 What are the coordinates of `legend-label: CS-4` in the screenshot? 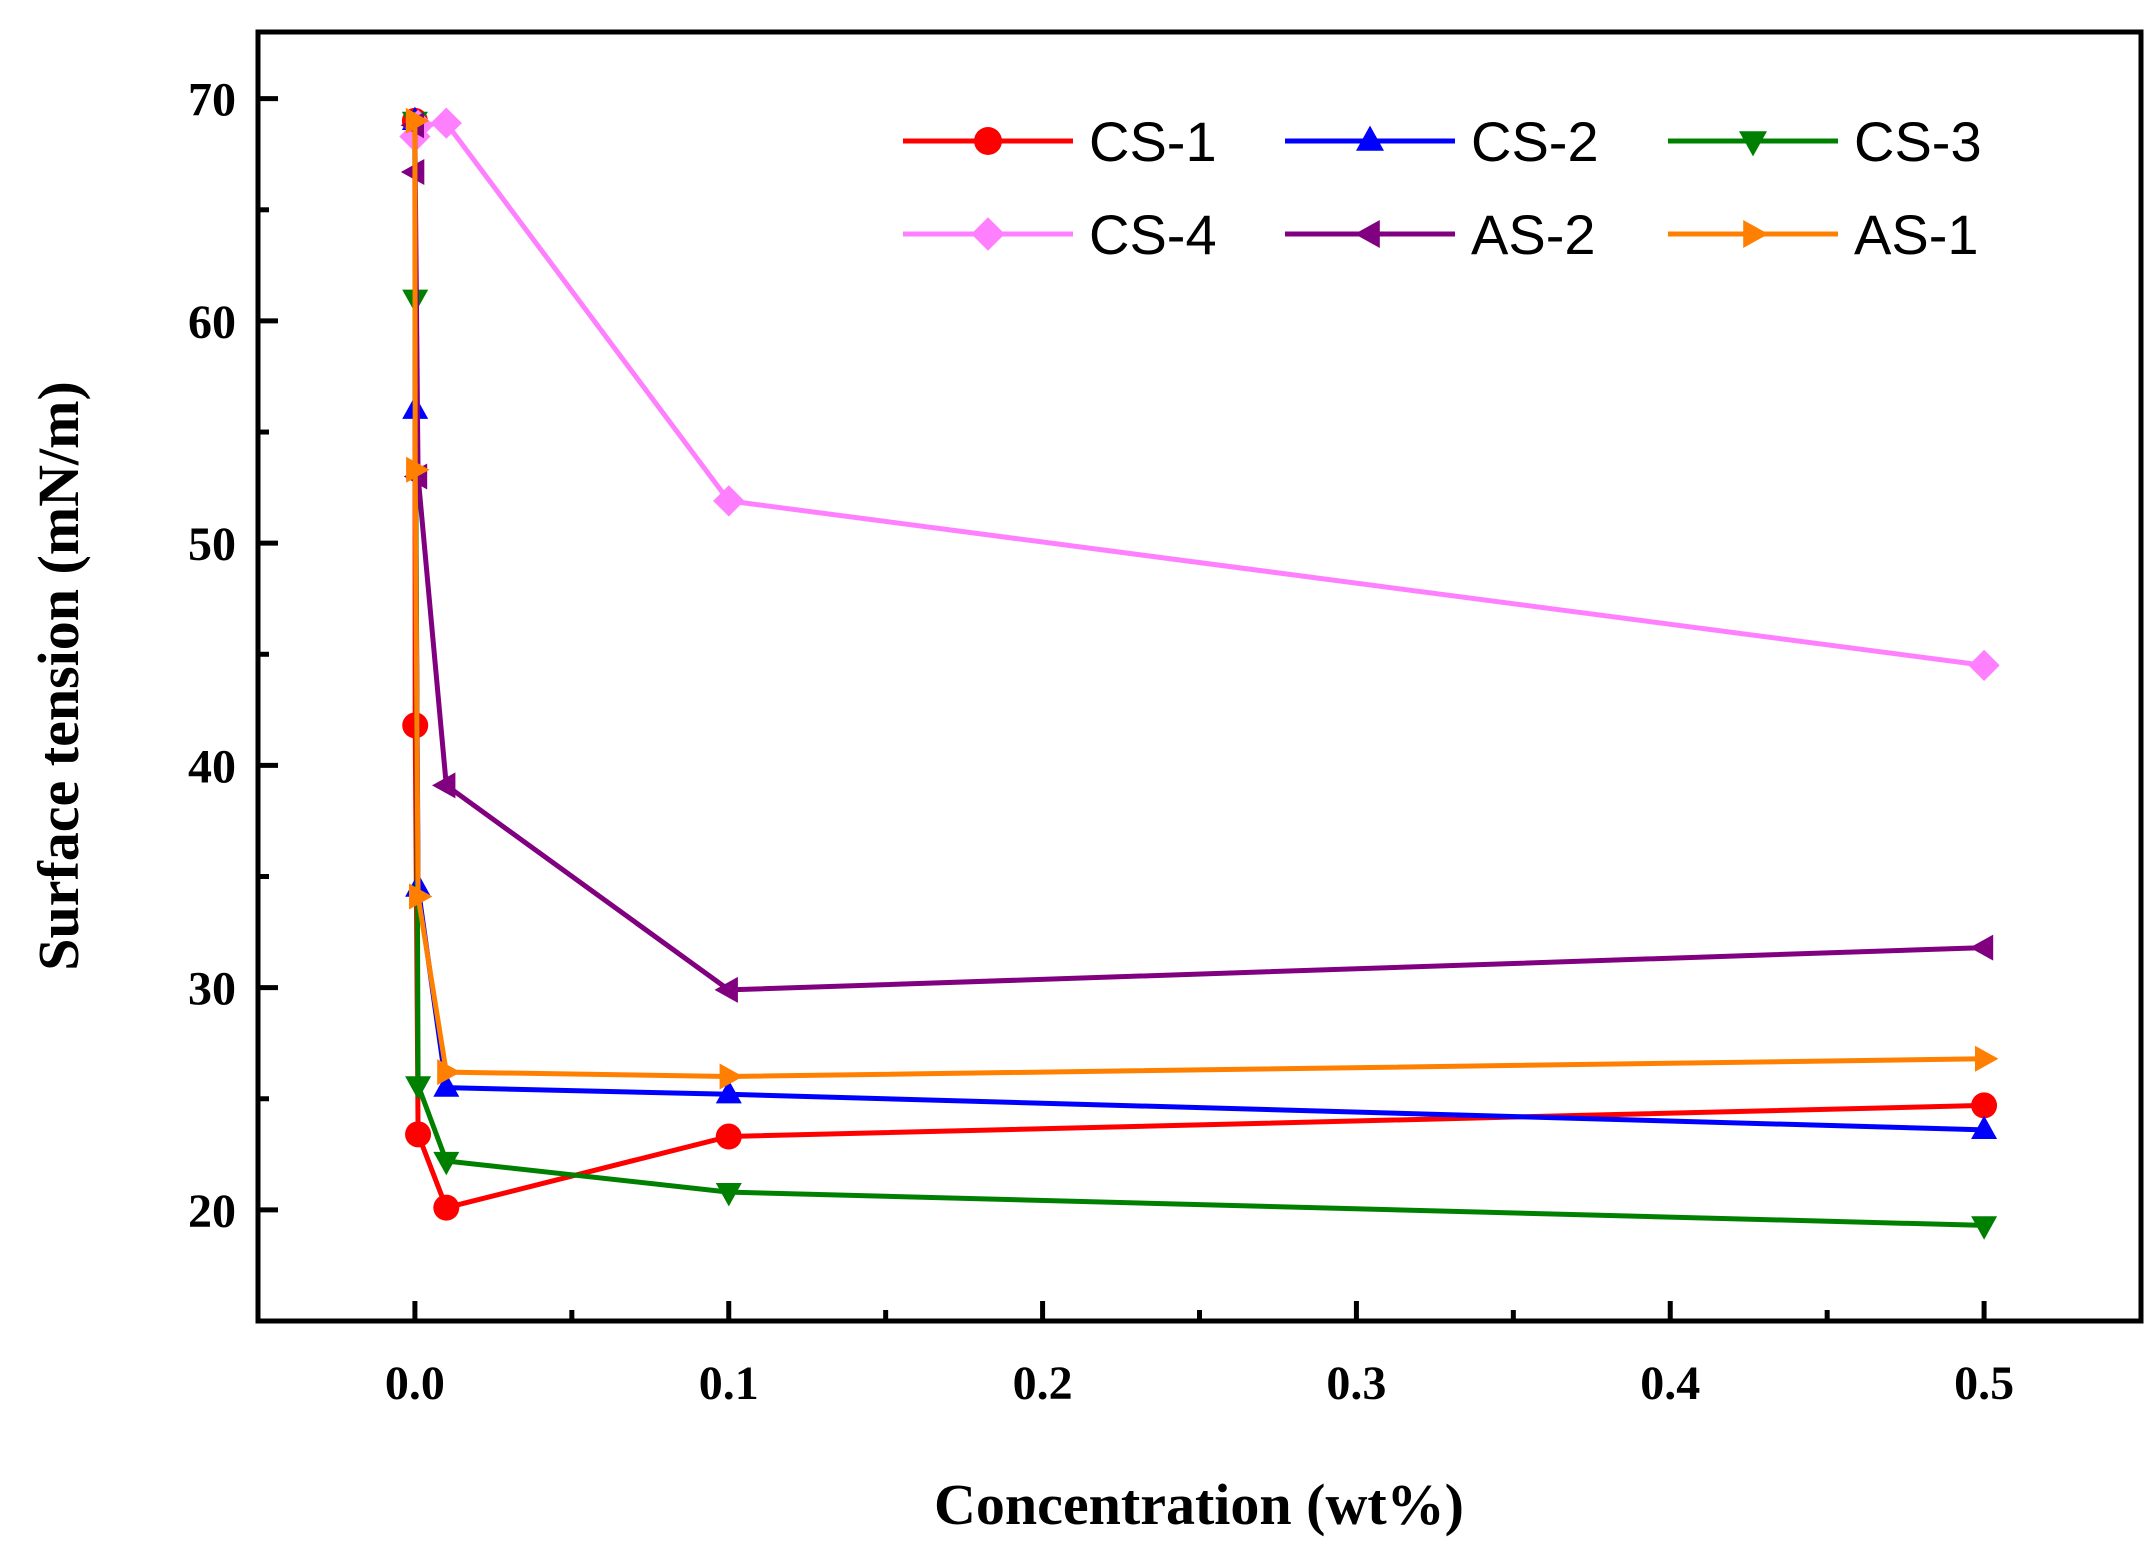 It's located at (1153, 234).